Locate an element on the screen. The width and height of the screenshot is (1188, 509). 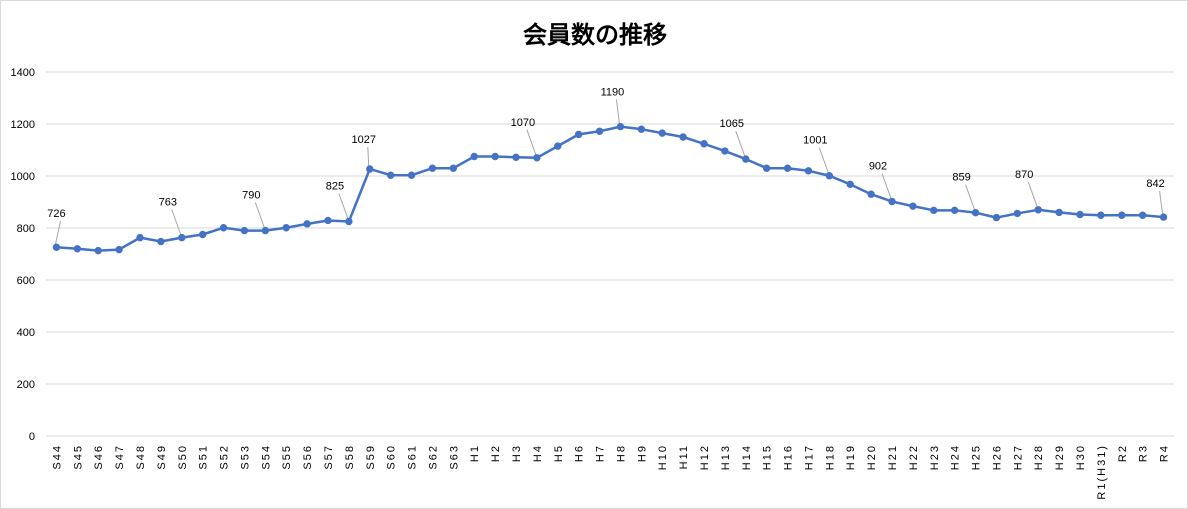
data-label: 1001 is located at coordinates (815, 141).